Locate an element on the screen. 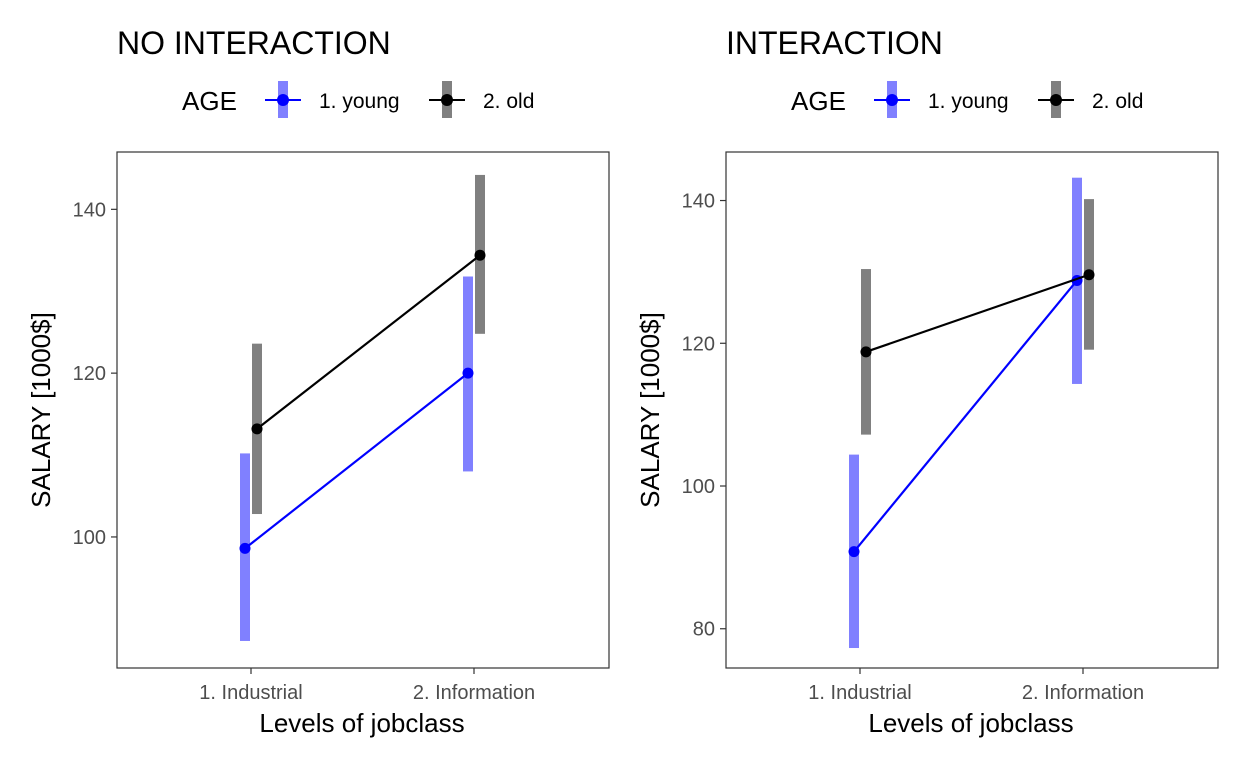  y-tick-label: 80 is located at coordinates (704, 630).